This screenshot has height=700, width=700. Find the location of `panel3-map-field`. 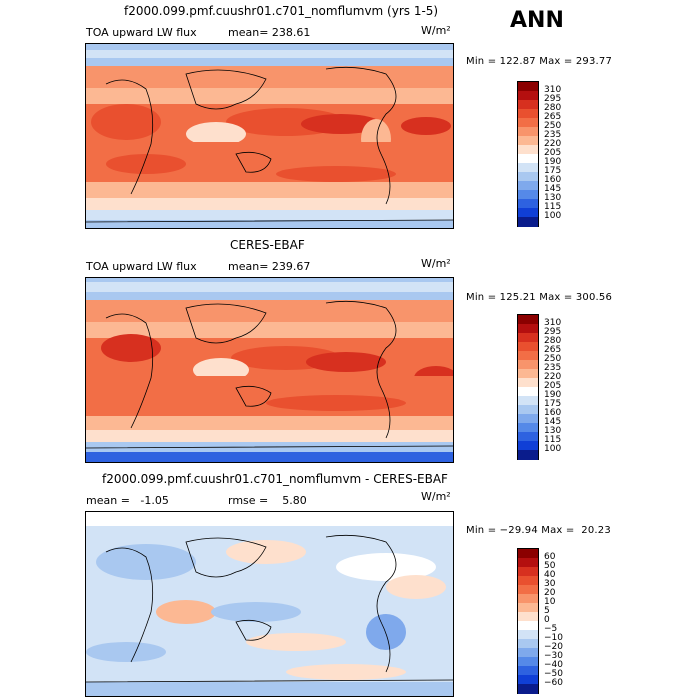

panel3-map-field is located at coordinates (269, 604).